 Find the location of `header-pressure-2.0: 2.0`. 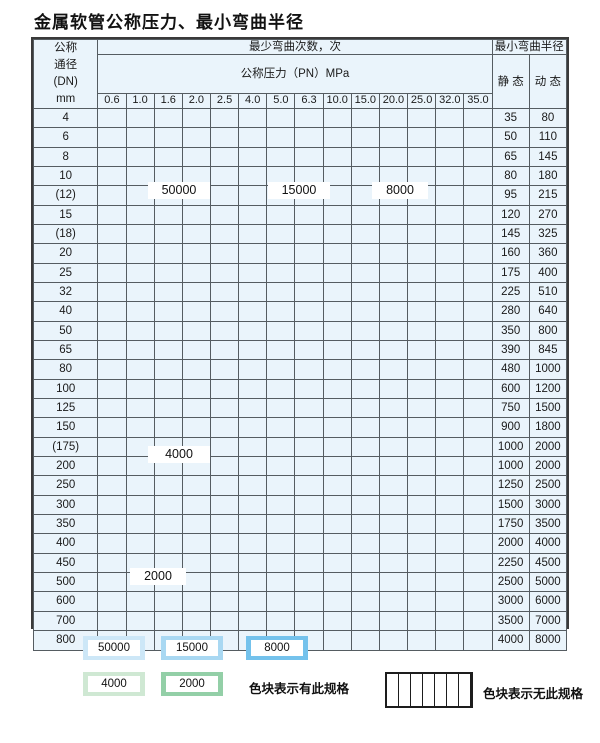

header-pressure-2.0: 2.0 is located at coordinates (196, 101).